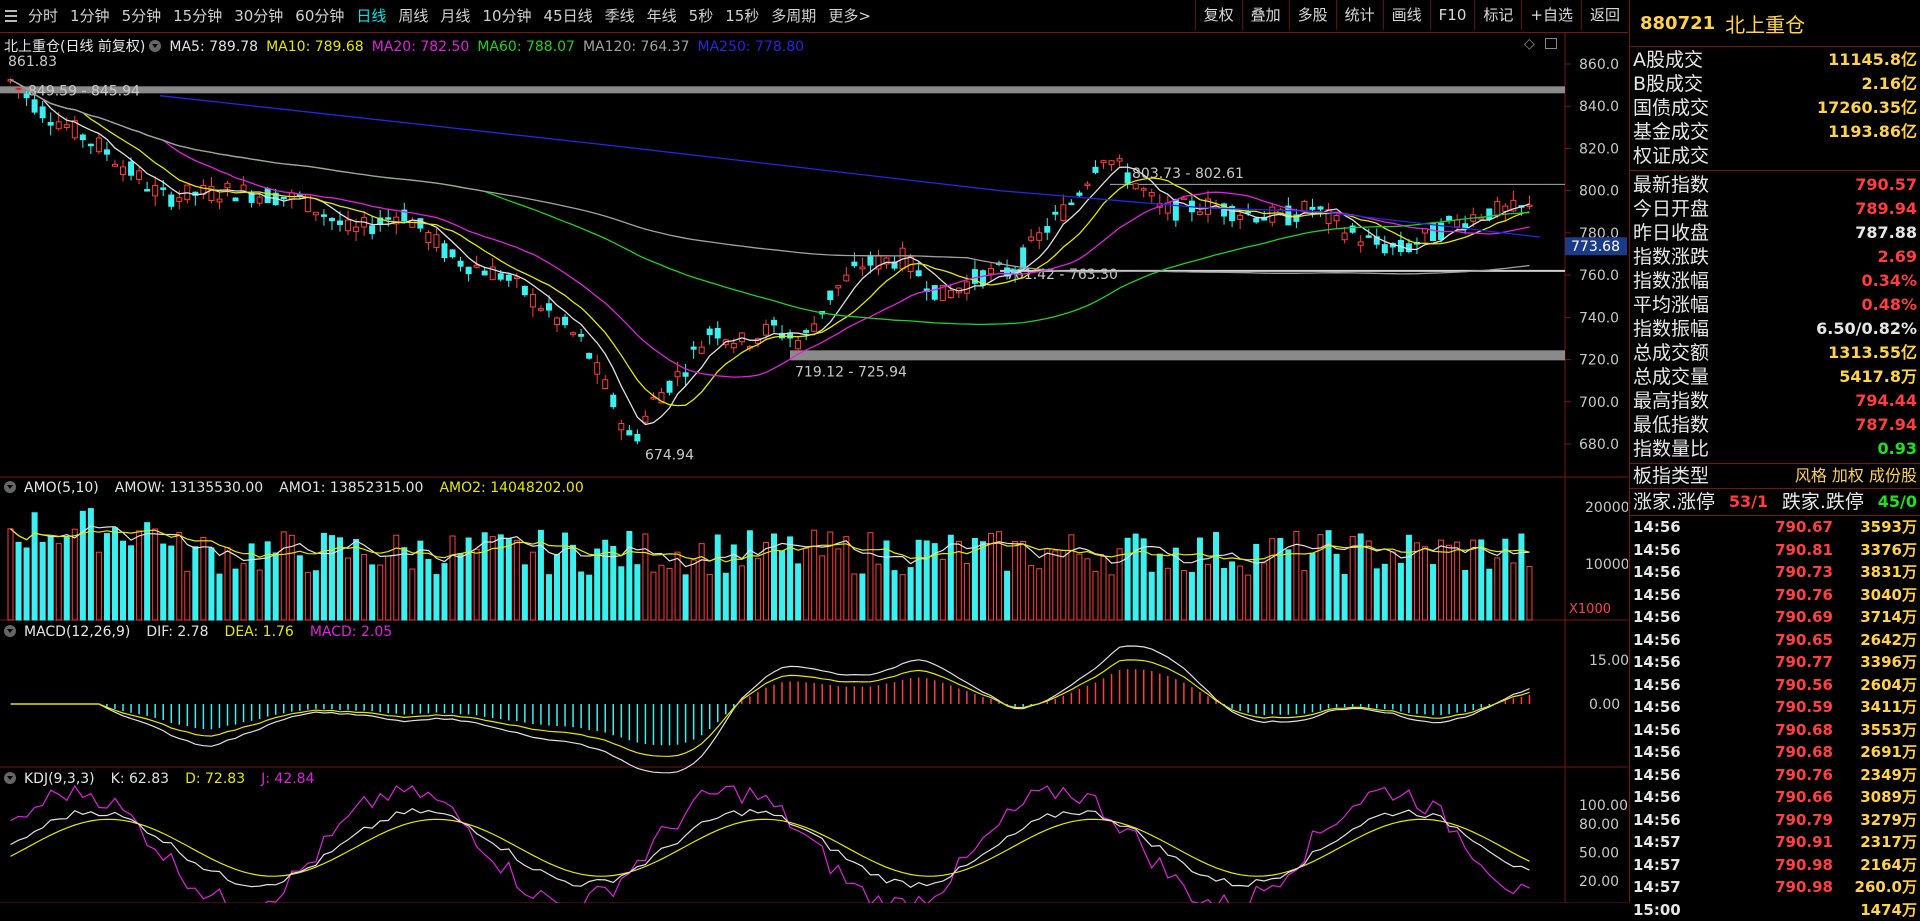 This screenshot has width=1920, height=921. Describe the element at coordinates (1671, 156) in the screenshot. I see `quote-label: 权证成交` at that location.